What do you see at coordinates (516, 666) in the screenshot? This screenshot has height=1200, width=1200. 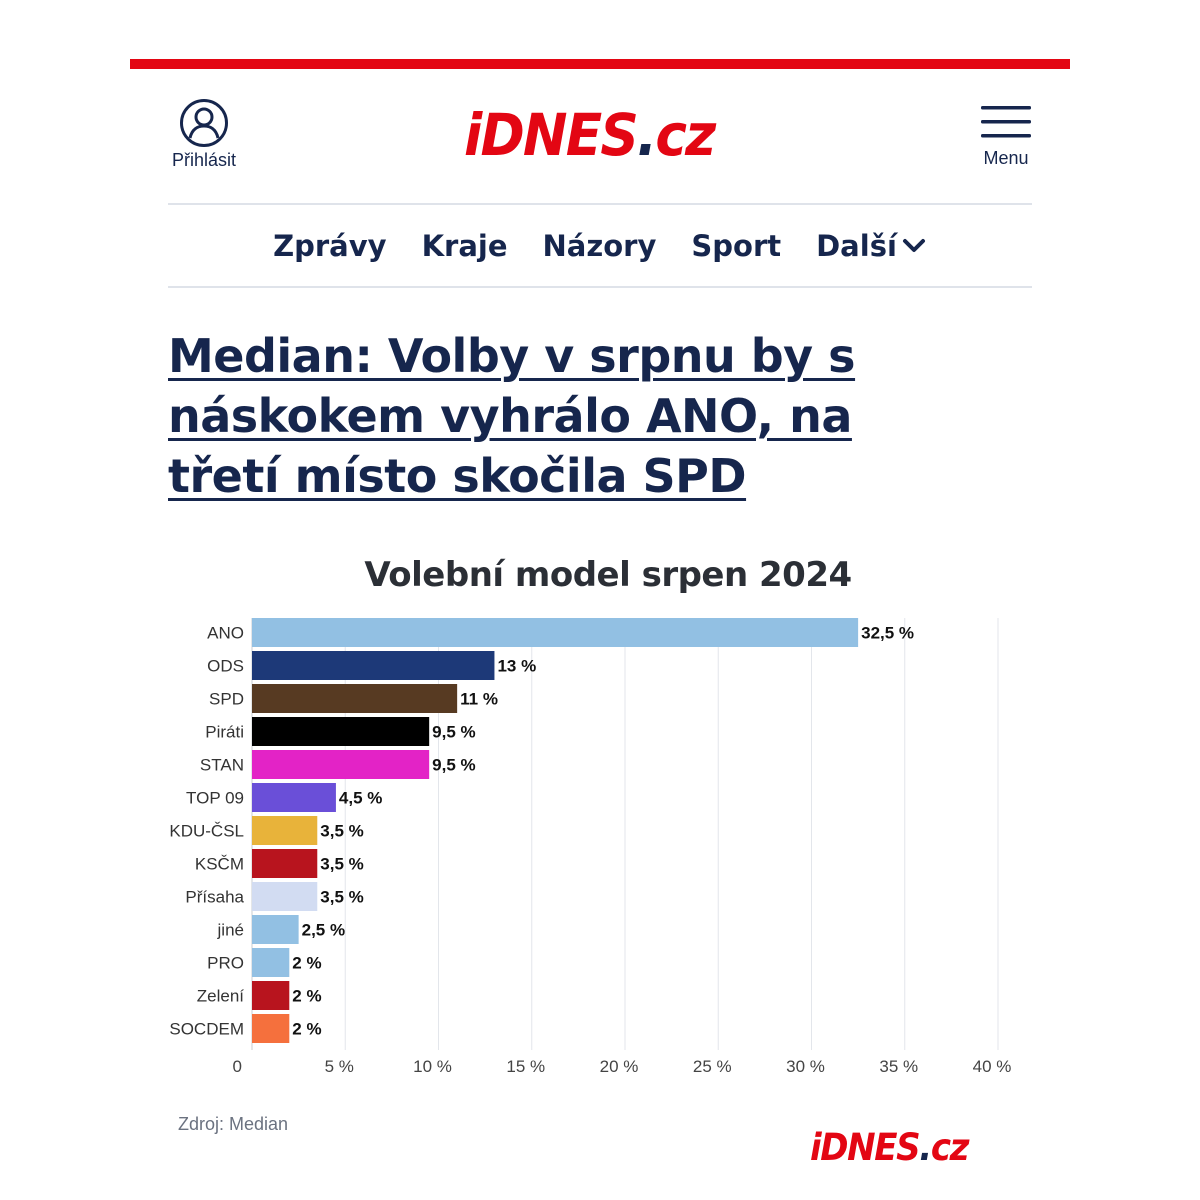 I see `data-label: 13 %` at bounding box center [516, 666].